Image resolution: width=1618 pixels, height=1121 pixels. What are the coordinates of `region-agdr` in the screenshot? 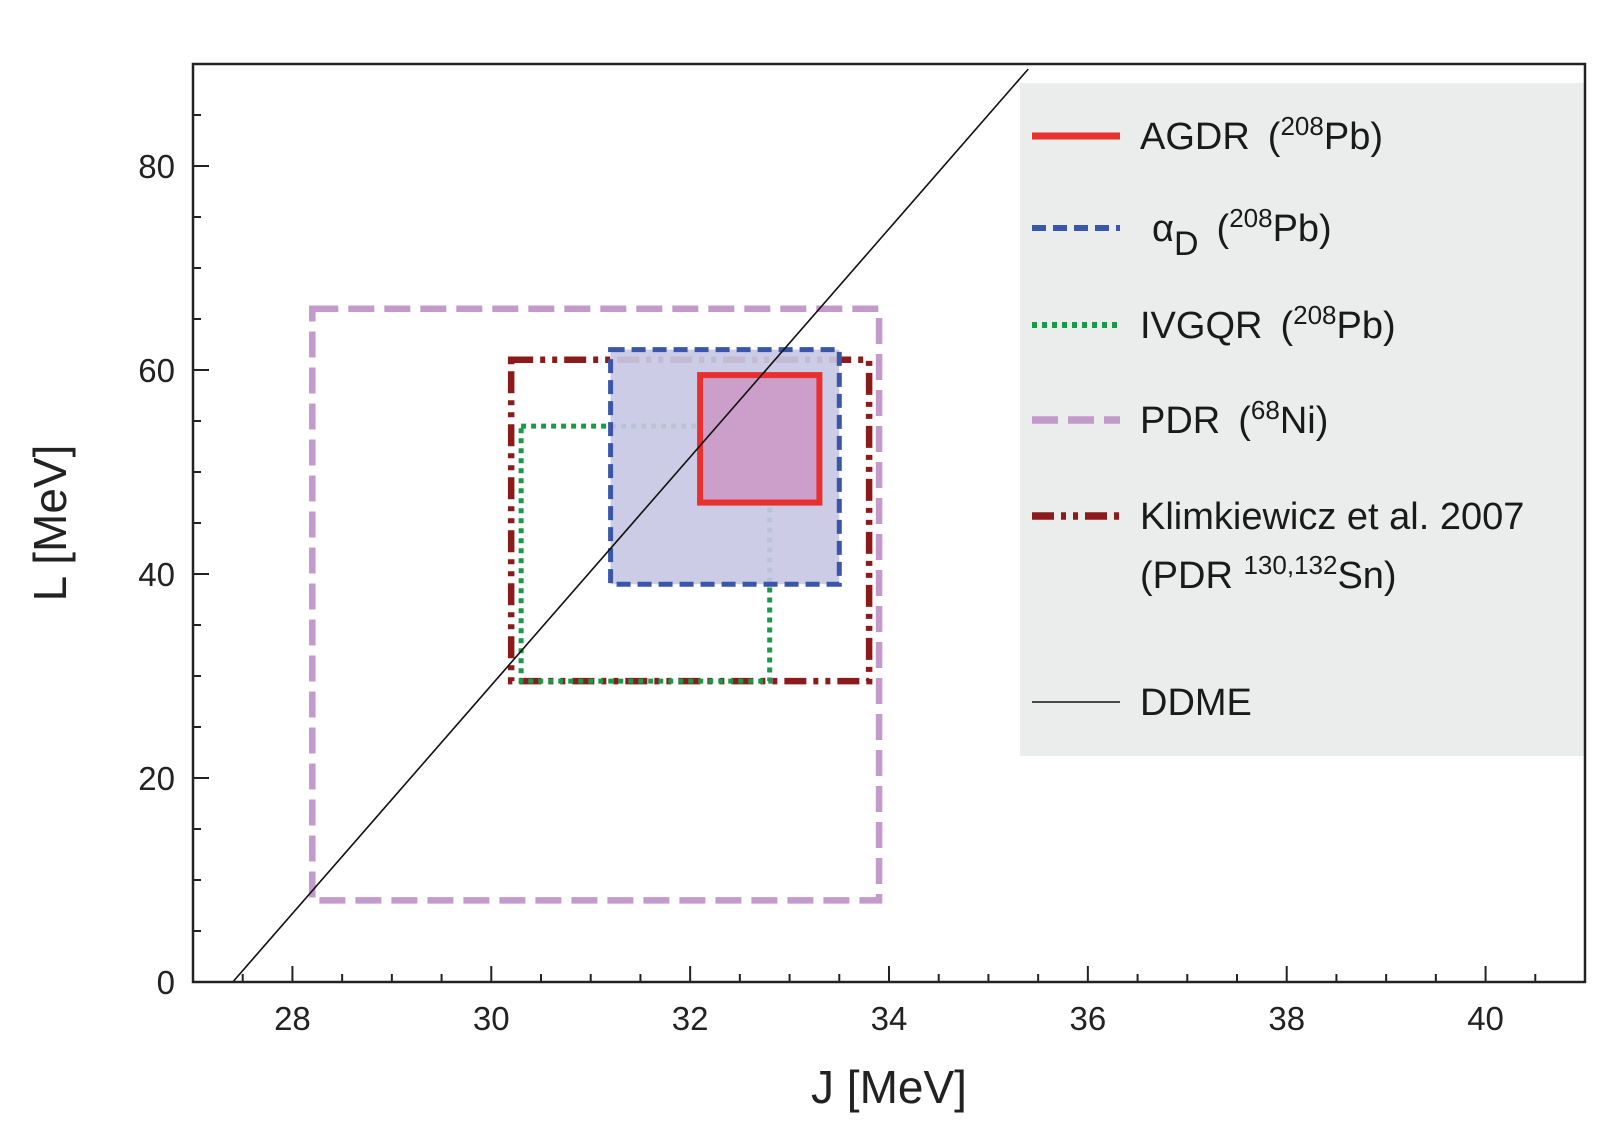 It's located at (760, 439).